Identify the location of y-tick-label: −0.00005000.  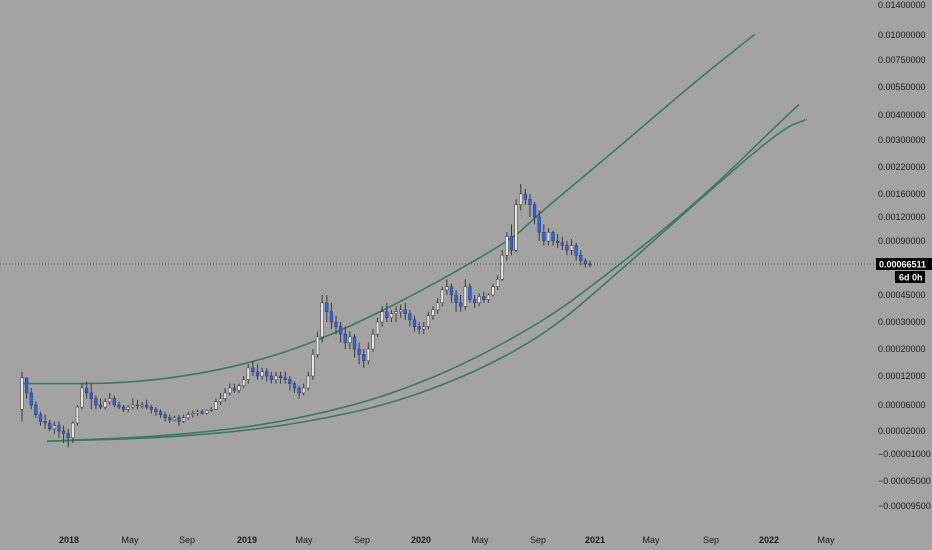
(904, 481).